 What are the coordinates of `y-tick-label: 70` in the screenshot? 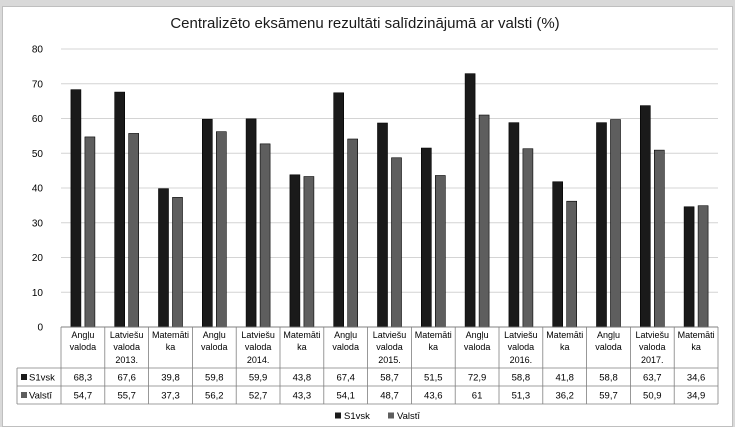 It's located at (38, 84).